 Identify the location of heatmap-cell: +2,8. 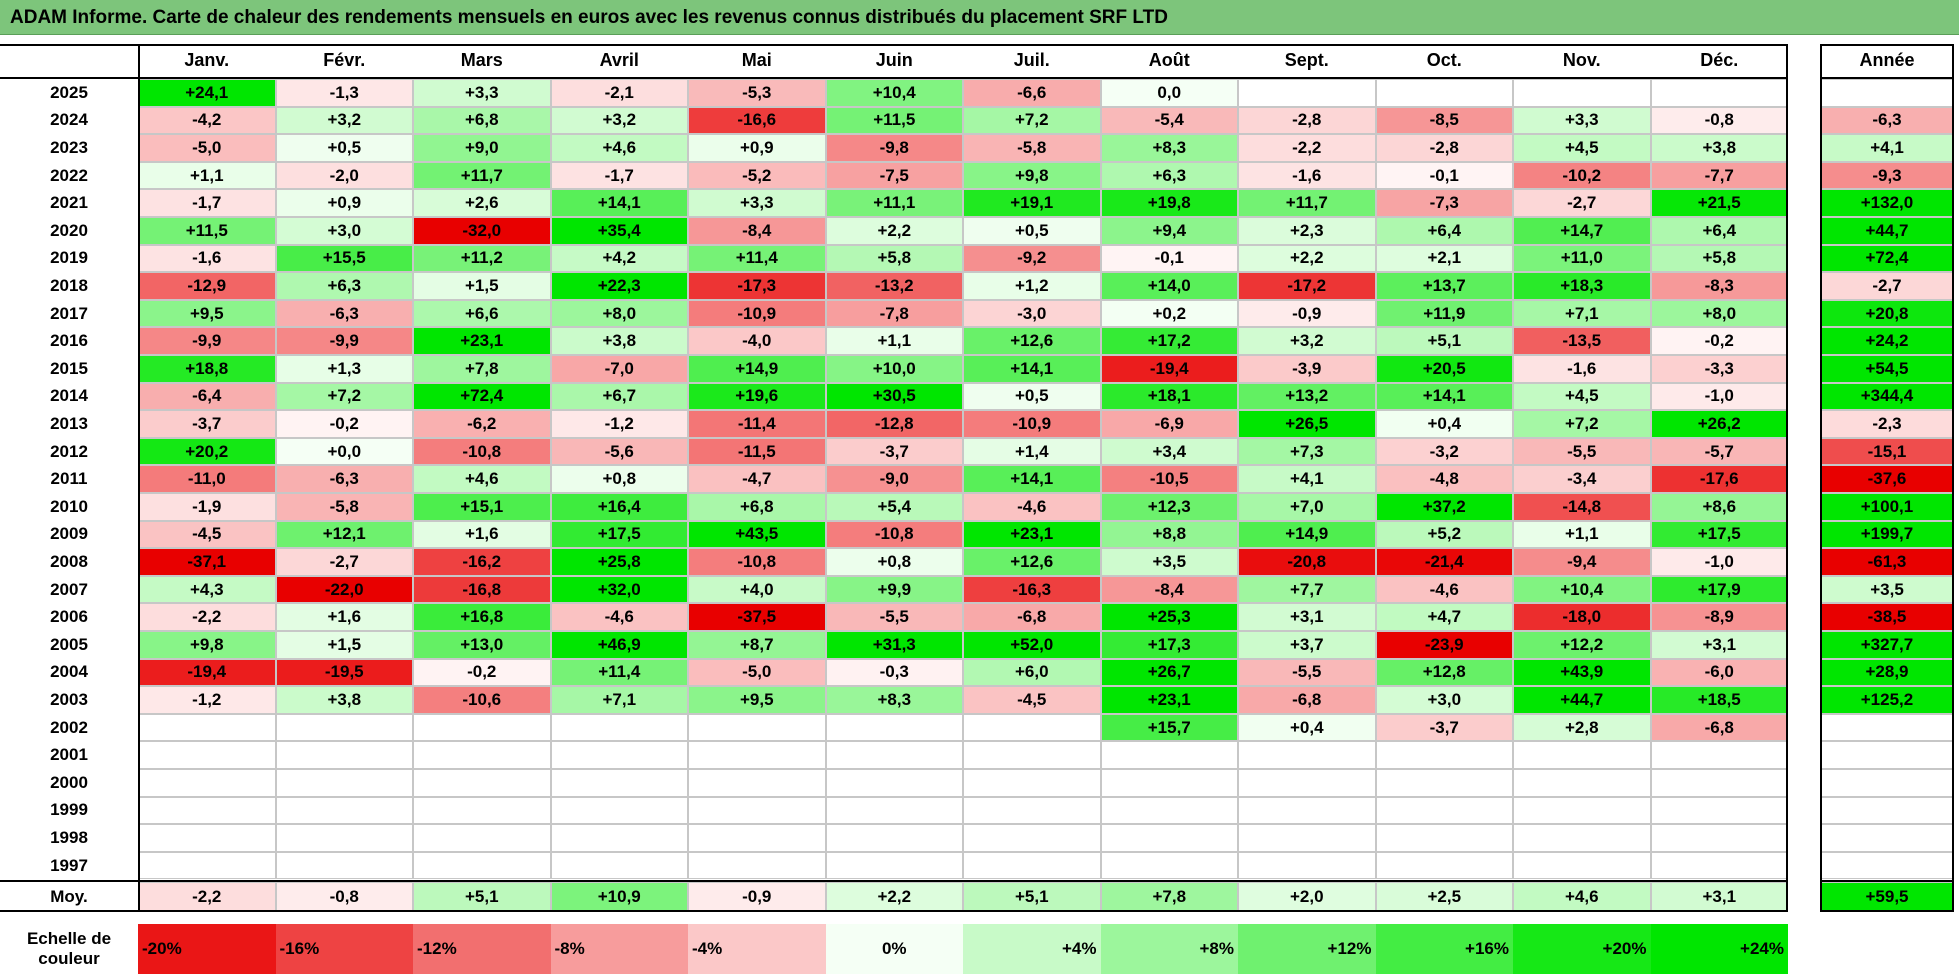
(1582, 727).